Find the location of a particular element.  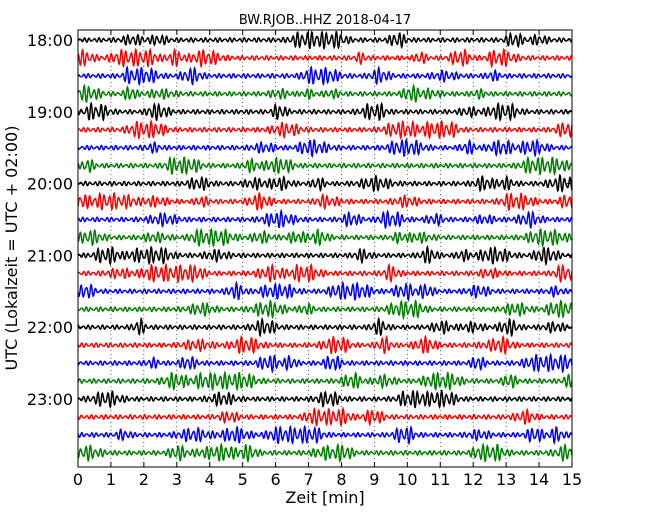

y-axis-label: UTC (Lokalzeit = UTC + 02:00) is located at coordinates (11, 248).